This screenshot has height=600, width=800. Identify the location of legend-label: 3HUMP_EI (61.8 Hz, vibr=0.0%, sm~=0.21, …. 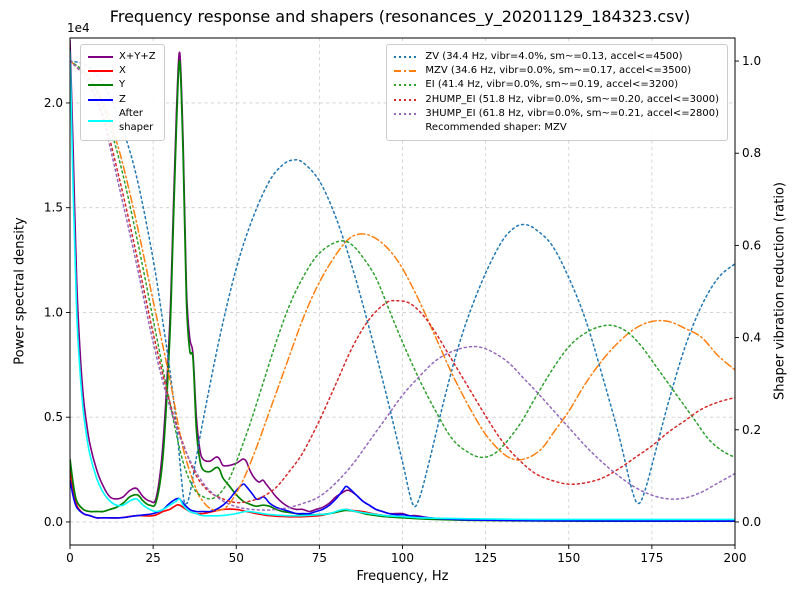
(572, 113).